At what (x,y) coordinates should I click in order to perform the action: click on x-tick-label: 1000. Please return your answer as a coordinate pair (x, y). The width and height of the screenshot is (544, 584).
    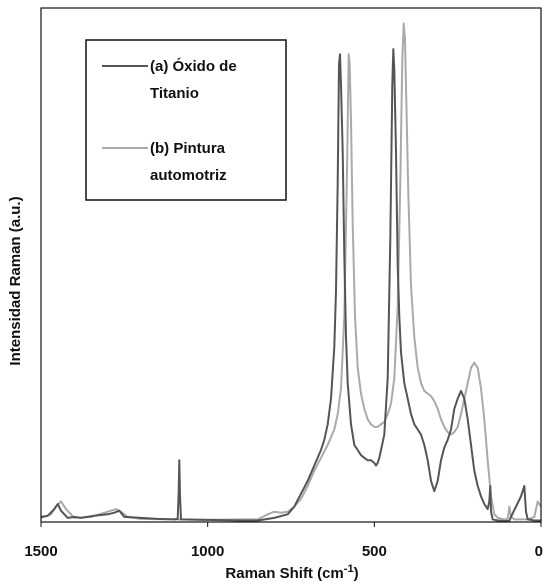
    Looking at the image, I should click on (207, 551).